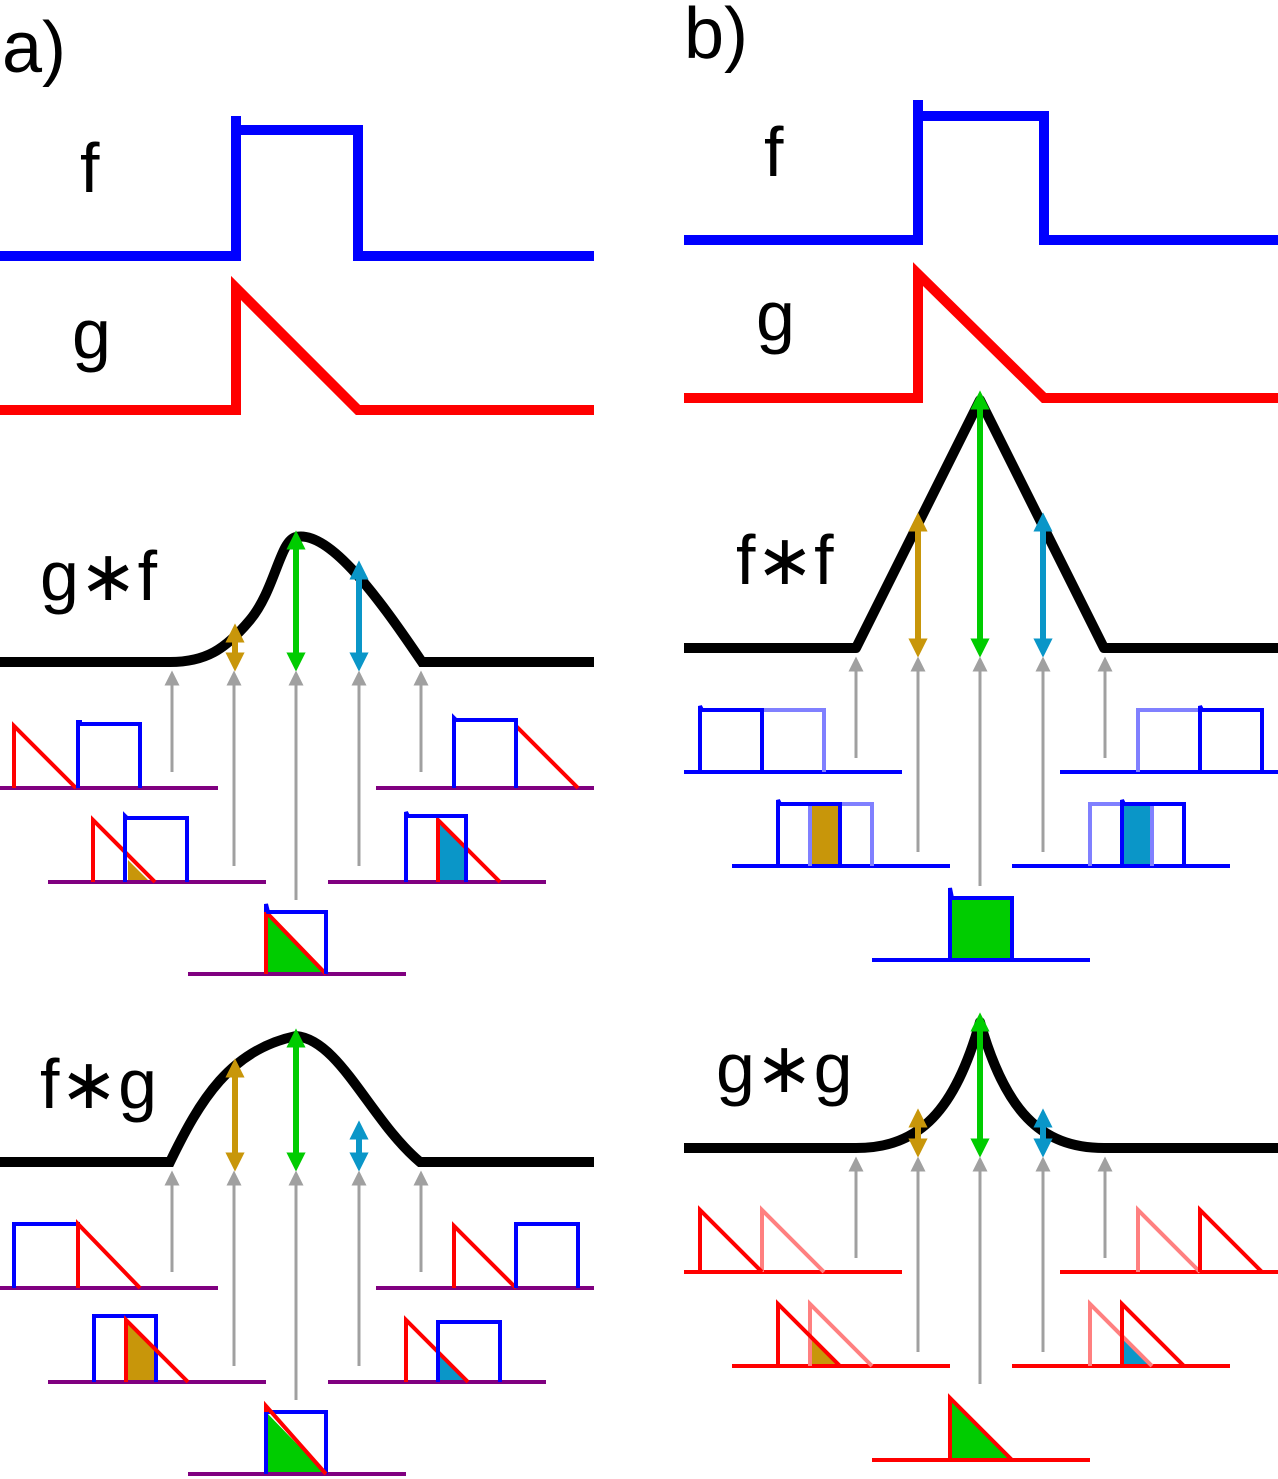 The height and width of the screenshot is (1479, 1278). What do you see at coordinates (775, 316) in the screenshot?
I see `panel-b-g-label: g` at bounding box center [775, 316].